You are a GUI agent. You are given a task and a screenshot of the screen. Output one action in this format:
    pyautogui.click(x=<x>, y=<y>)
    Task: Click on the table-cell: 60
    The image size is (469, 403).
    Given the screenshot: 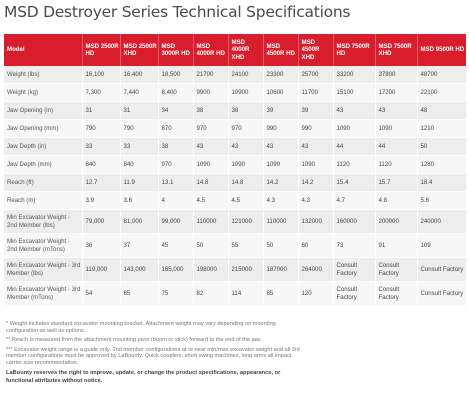 What is the action you would take?
    pyautogui.click(x=316, y=245)
    